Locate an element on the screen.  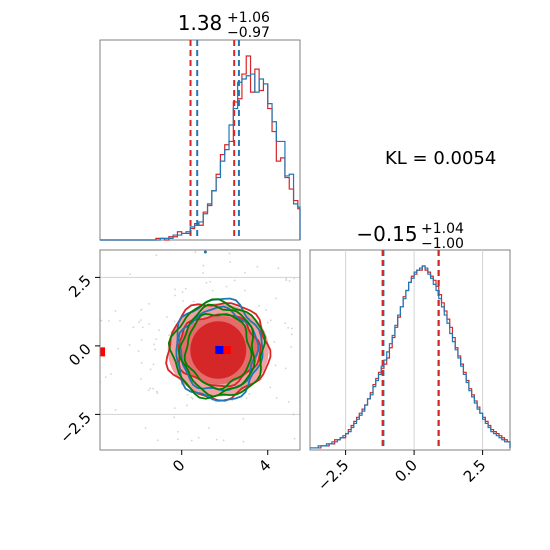
hist-y-red-series is located at coordinates (410, 357).